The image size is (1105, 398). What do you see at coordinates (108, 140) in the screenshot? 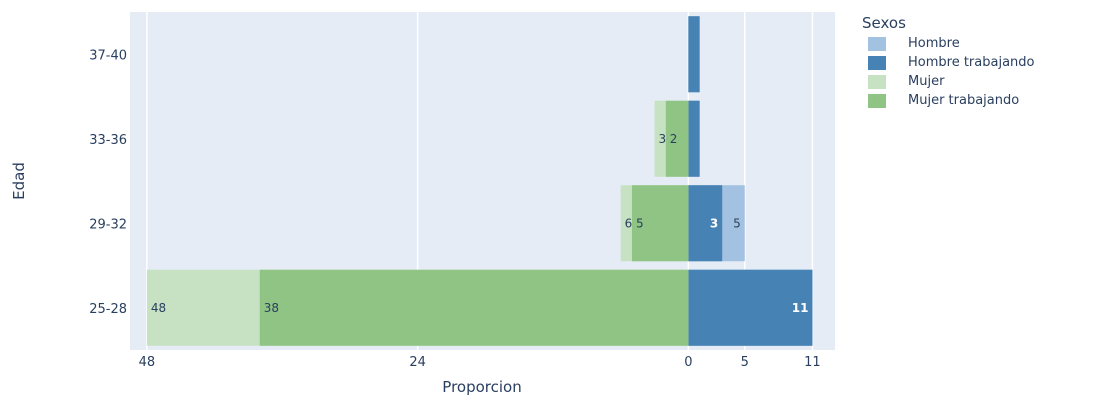
I see `y-tick-label: 33-36` at bounding box center [108, 140].